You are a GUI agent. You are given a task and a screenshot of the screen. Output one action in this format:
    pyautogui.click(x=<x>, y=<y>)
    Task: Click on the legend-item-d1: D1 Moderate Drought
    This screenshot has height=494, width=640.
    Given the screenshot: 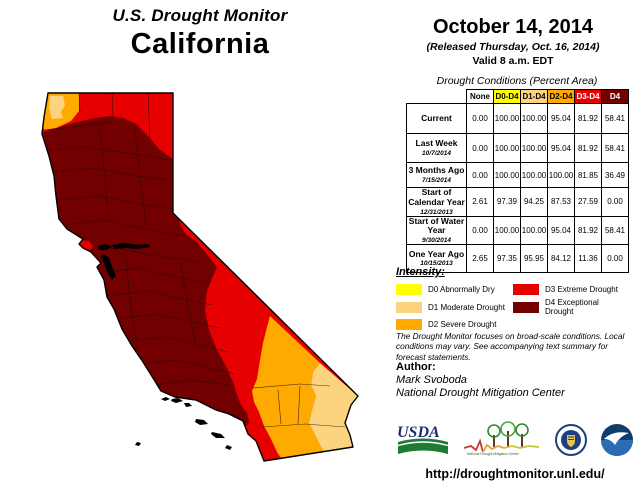 What is the action you would take?
    pyautogui.click(x=453, y=308)
    